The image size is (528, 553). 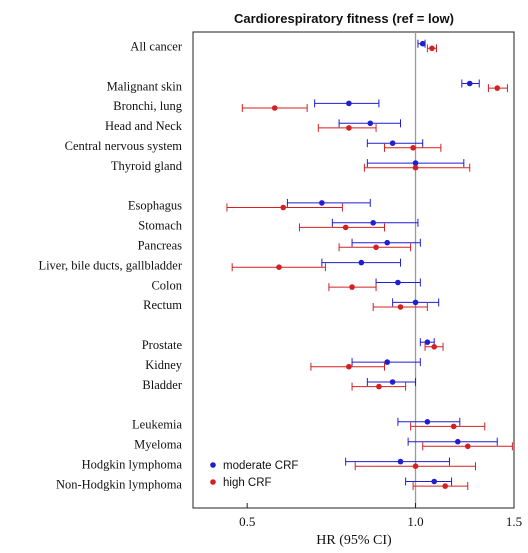 I want to click on row-label: Stomach, so click(x=160, y=226).